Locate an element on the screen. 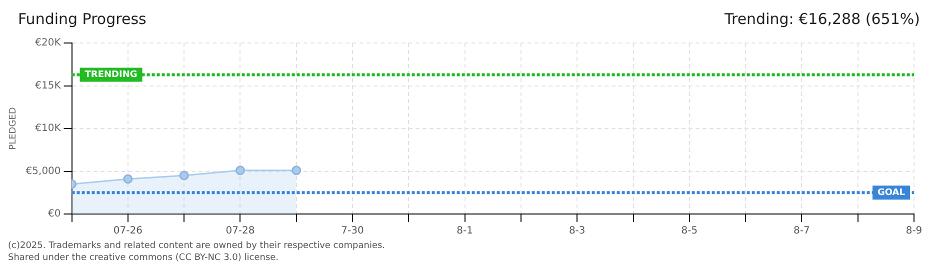 This screenshot has height=270, width=940. y-axis-title: PLEDGED is located at coordinates (13, 128).